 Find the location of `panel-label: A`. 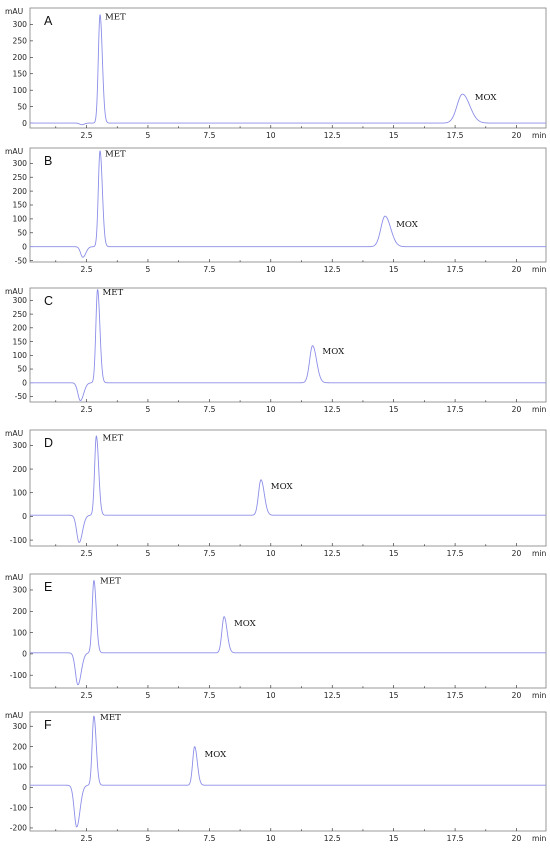

panel-label: A is located at coordinates (48, 21).